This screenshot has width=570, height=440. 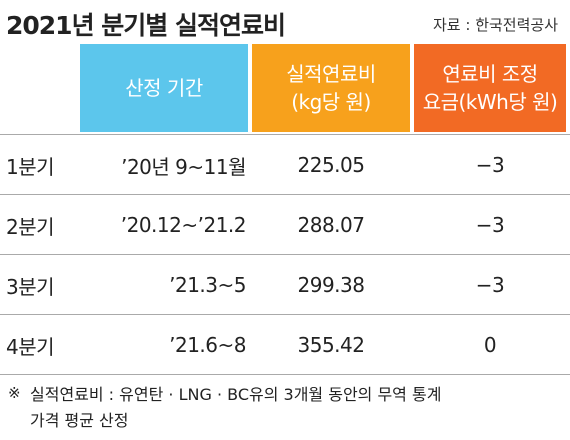 I want to click on cell: ’20.12~’21.2, so click(x=183, y=225).